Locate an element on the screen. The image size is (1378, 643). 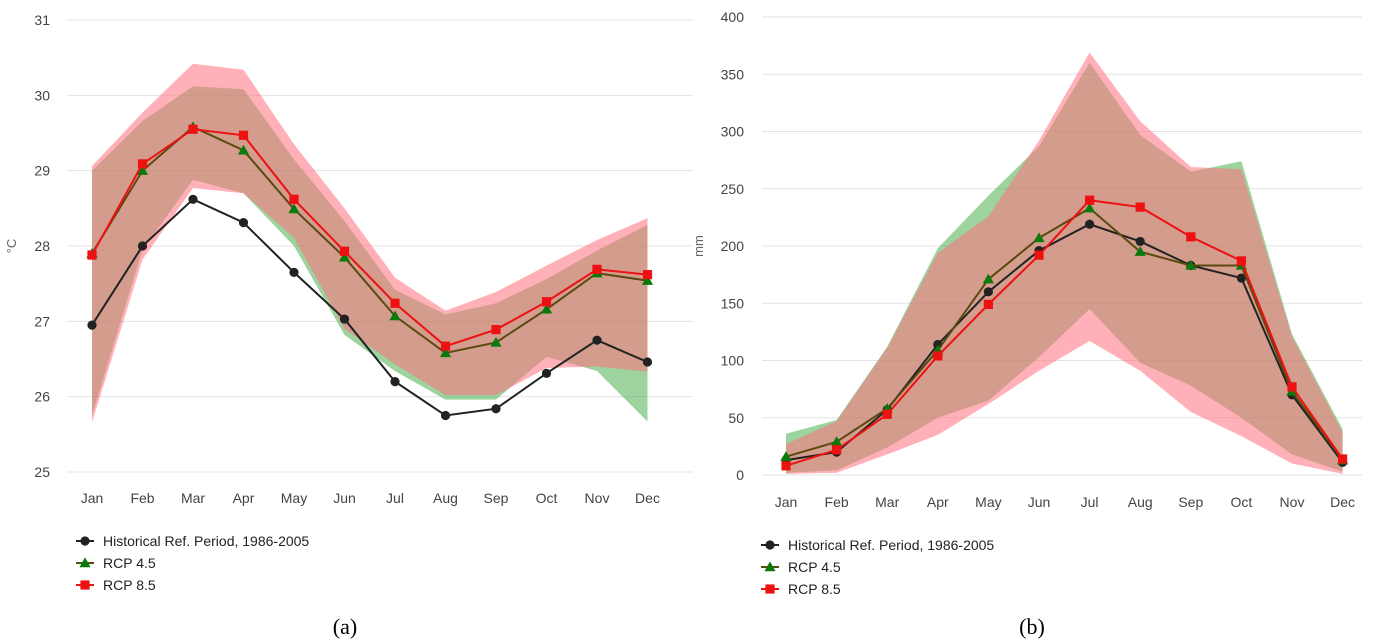
x-tick-label: Sep is located at coordinates (496, 498).